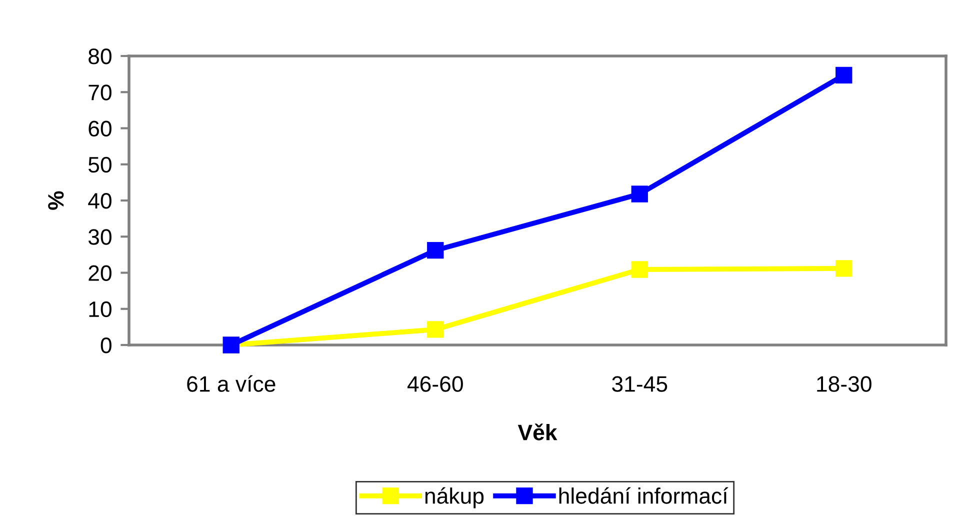  What do you see at coordinates (100, 273) in the screenshot?
I see `y-tick-label: 20` at bounding box center [100, 273].